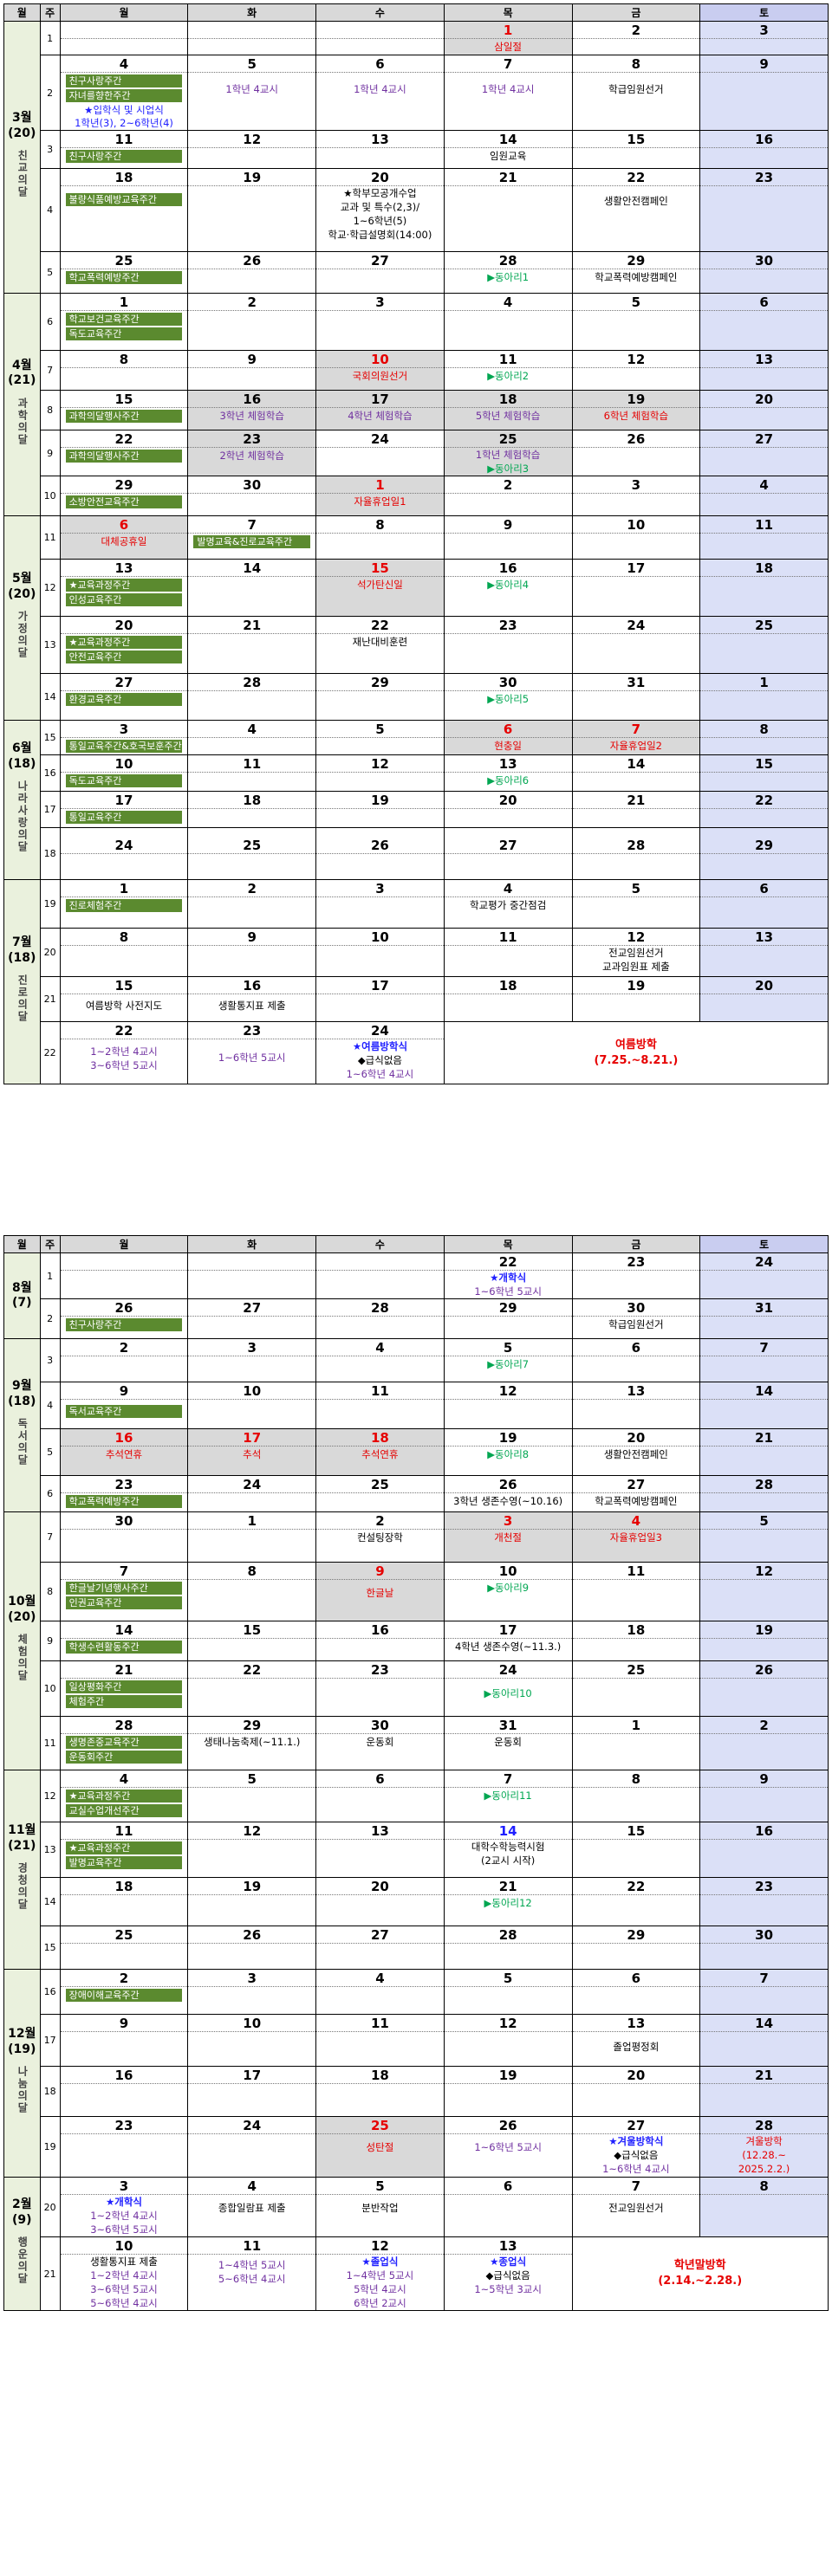 The width and height of the screenshot is (832, 2576). Describe the element at coordinates (508, 2262) in the screenshot. I see `event-text: ★종업식` at that location.